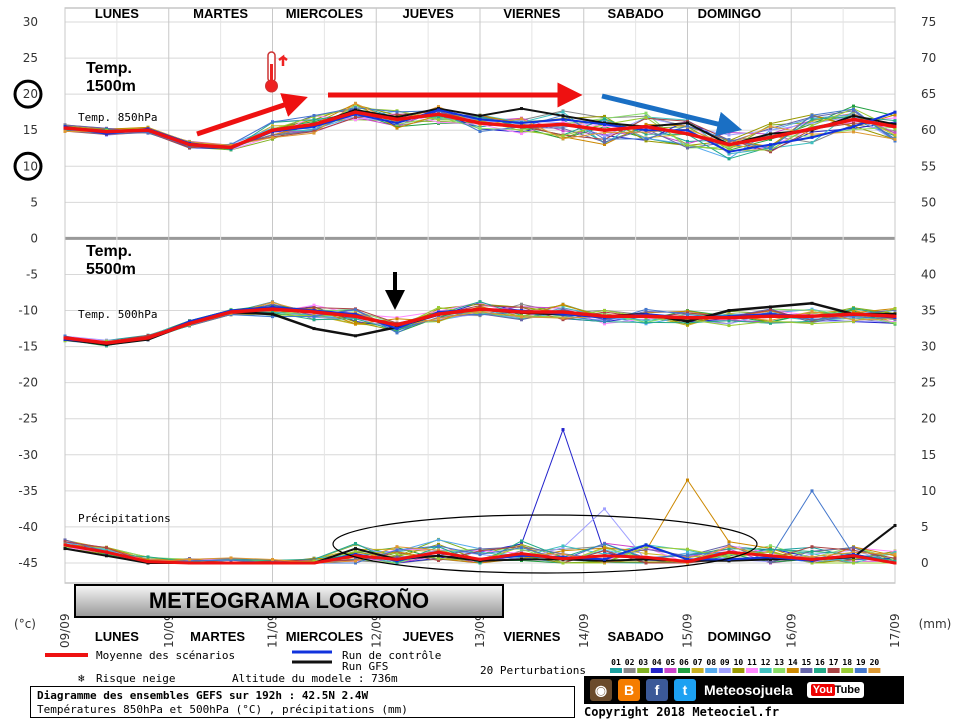  I want to click on day-label-bottom: JUEVES, so click(428, 636).